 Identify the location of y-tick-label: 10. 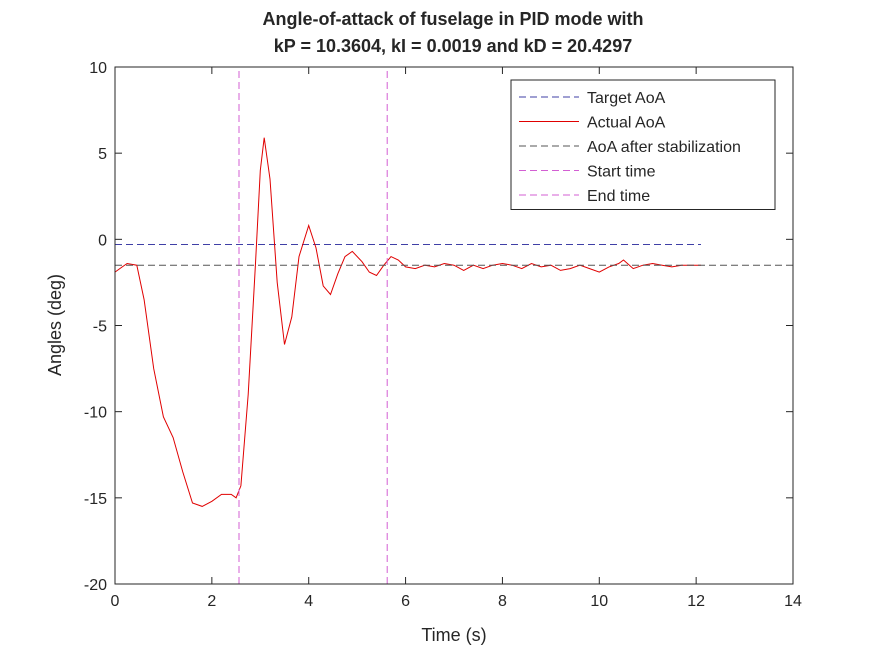
(98, 68).